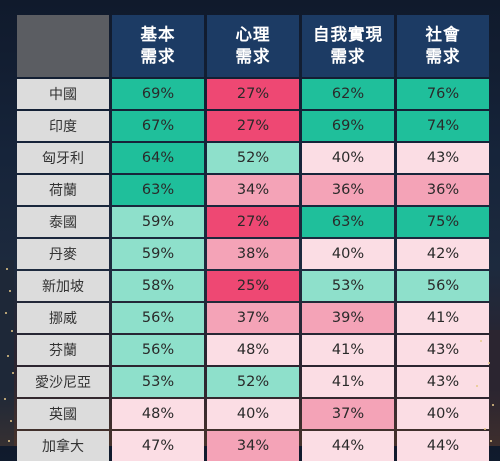 The height and width of the screenshot is (461, 500). What do you see at coordinates (63, 158) in the screenshot?
I see `row-label: 匈牙利` at bounding box center [63, 158].